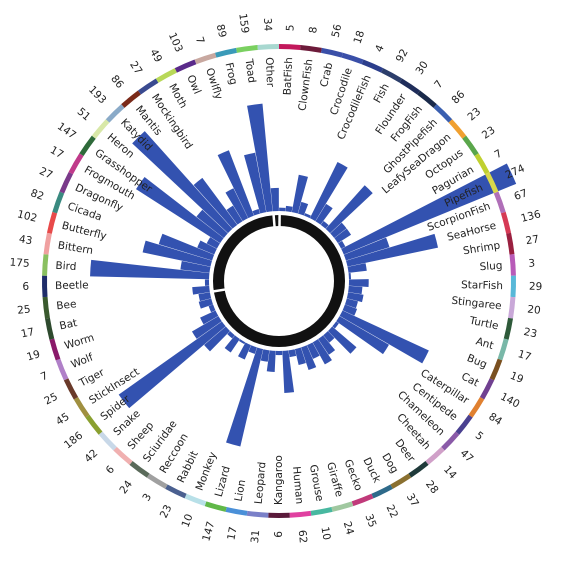 This screenshot has width=563, height=565. I want to click on segment-other, so click(268, 47).